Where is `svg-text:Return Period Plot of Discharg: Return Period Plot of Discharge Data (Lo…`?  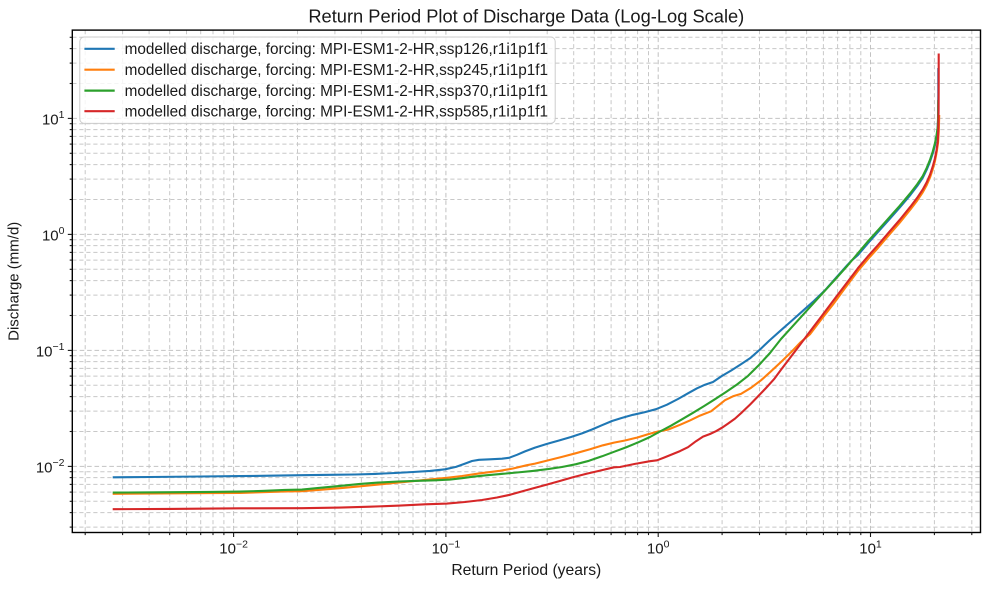
svg-text:Return Period Plot of Discharg: Return Period Plot of Discharge Data (Lo… is located at coordinates (526, 16).